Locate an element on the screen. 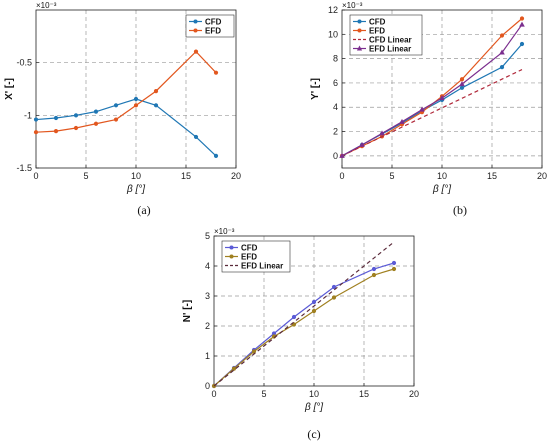  y-tick-label: 3 is located at coordinates (207, 296).